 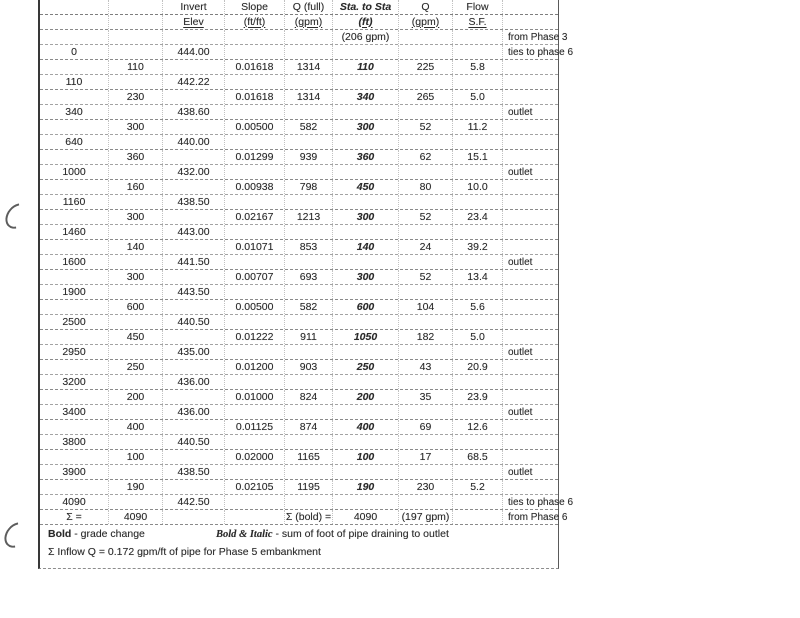 I want to click on cell-q_full_gpm: 911, so click(x=308, y=337).